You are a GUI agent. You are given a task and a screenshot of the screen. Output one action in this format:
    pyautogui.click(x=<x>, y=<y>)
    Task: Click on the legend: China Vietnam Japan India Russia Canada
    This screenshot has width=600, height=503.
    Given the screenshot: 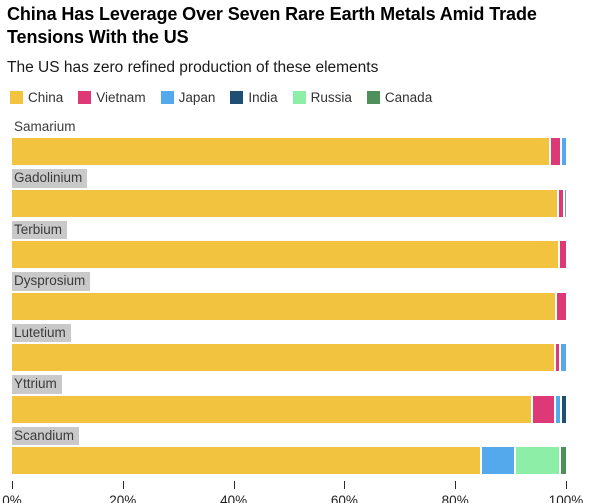 What is the action you would take?
    pyautogui.click(x=300, y=91)
    